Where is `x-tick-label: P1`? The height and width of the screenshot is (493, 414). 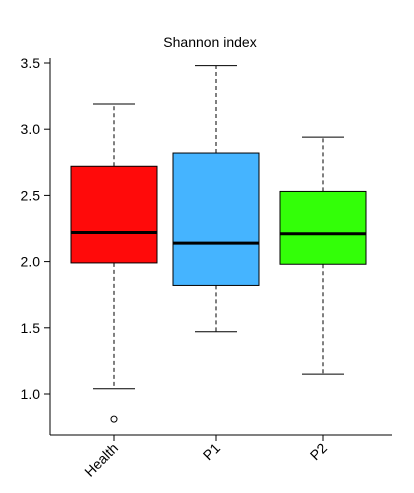 x-tick-label: P1 is located at coordinates (212, 452).